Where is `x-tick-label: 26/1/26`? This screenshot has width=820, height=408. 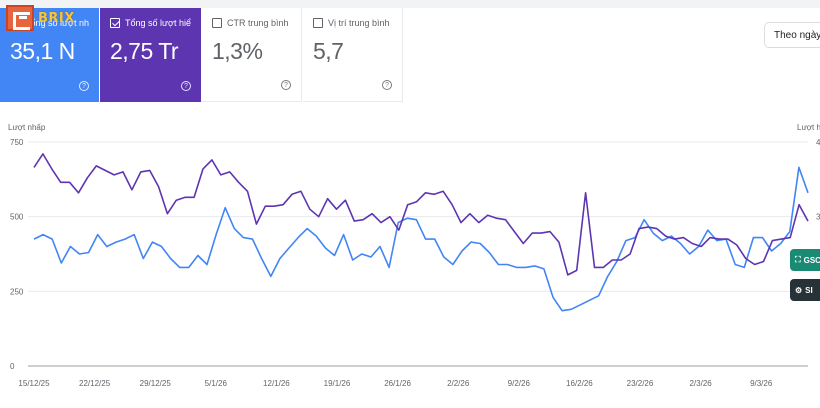
x-tick-label: 26/1/26 is located at coordinates (397, 383).